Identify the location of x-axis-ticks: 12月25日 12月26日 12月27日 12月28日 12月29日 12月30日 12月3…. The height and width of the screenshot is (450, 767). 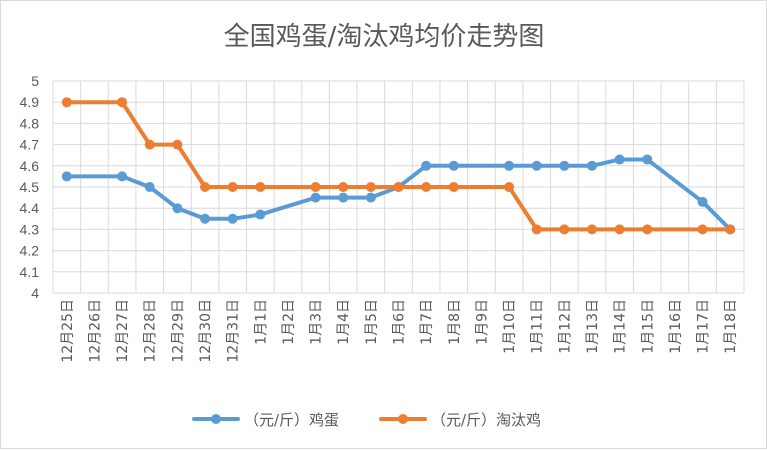
(399, 331).